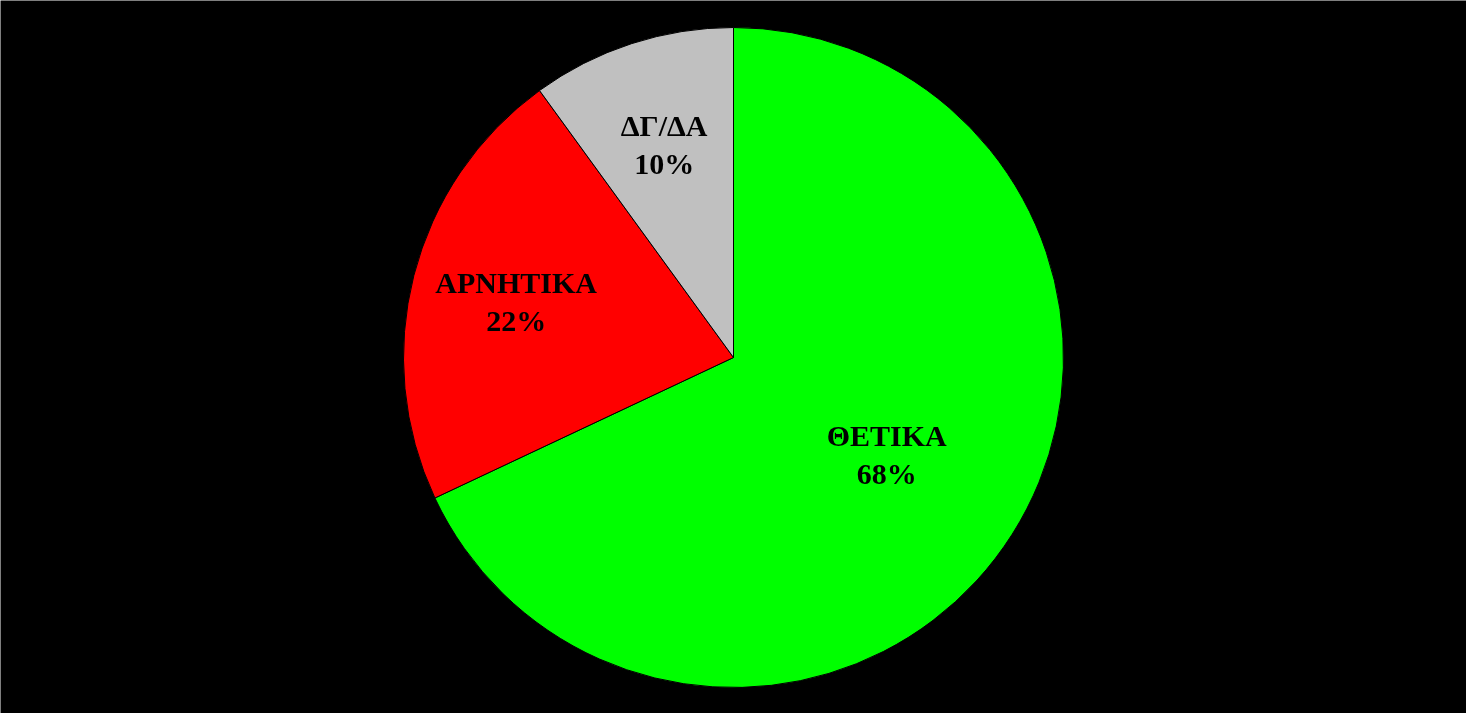 The image size is (1466, 713). Describe the element at coordinates (664, 163) in the screenshot. I see `data-label: 10%` at that location.